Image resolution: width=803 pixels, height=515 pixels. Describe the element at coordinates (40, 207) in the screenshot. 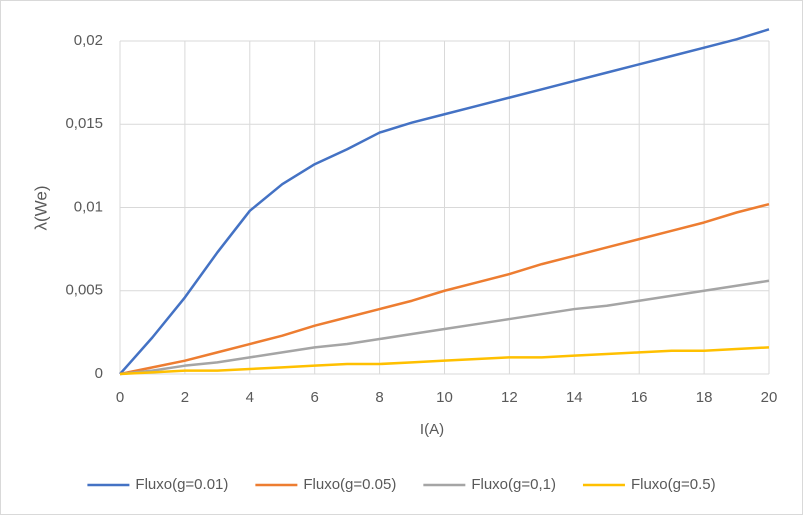

I see `y-axis-label: λ(We)` at that location.